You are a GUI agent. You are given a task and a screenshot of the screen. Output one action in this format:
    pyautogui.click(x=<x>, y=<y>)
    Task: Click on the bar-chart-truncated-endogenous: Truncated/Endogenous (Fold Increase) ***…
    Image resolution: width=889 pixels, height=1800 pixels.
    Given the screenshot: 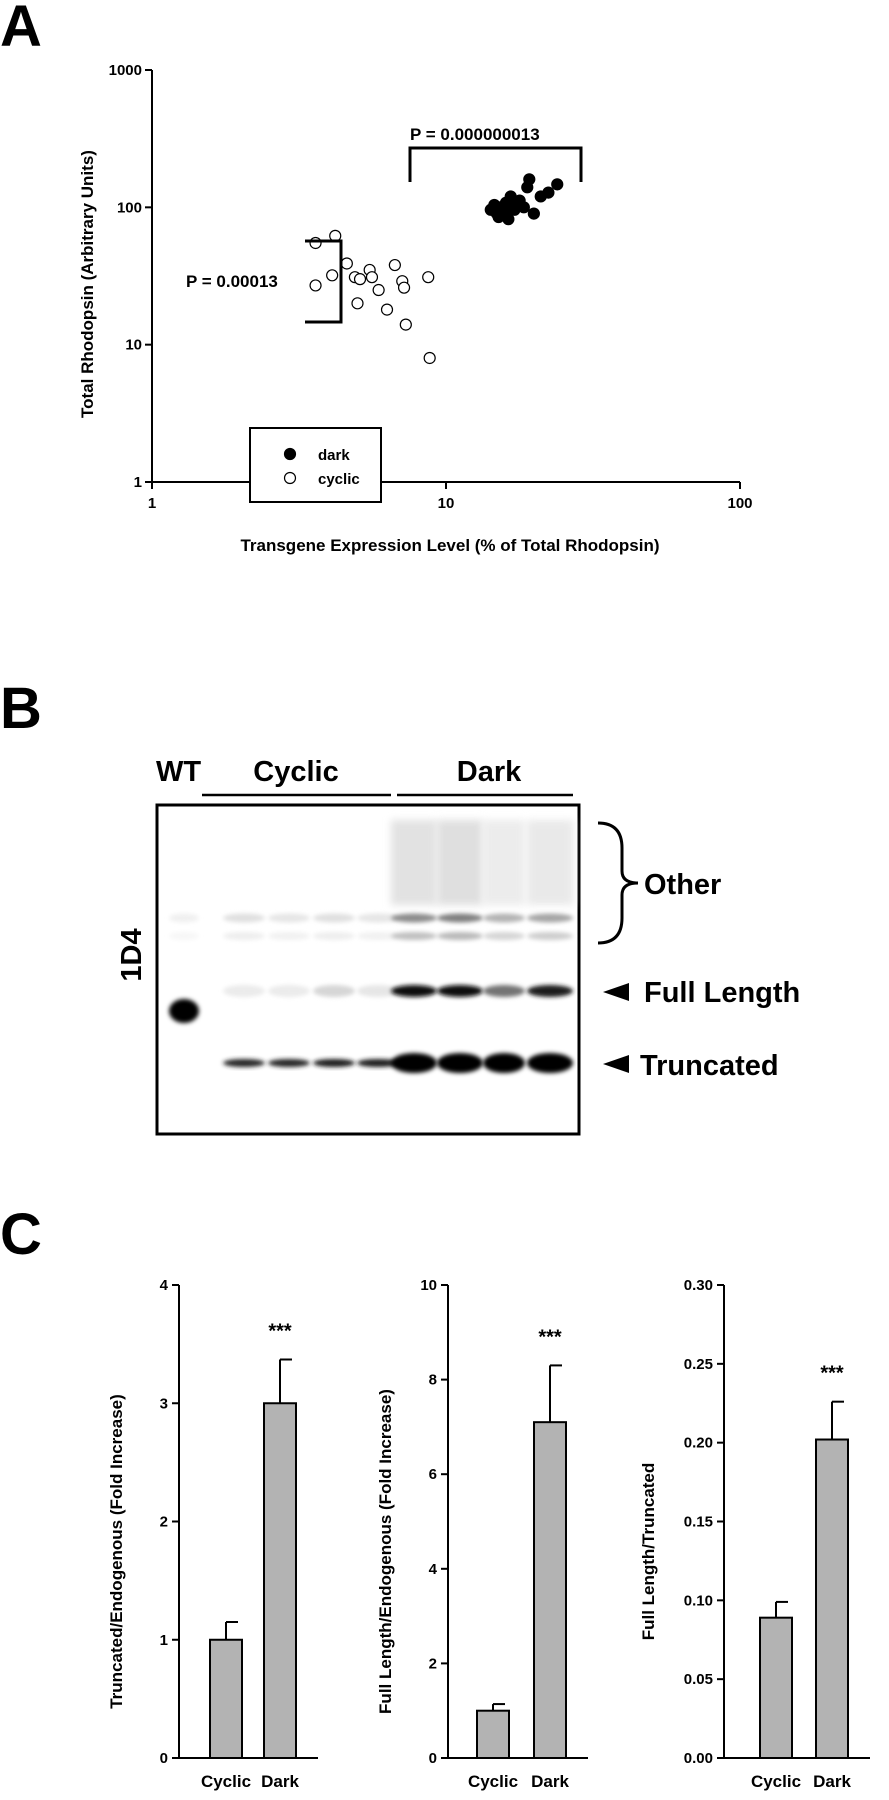 What is the action you would take?
    pyautogui.click(x=212, y=1534)
    